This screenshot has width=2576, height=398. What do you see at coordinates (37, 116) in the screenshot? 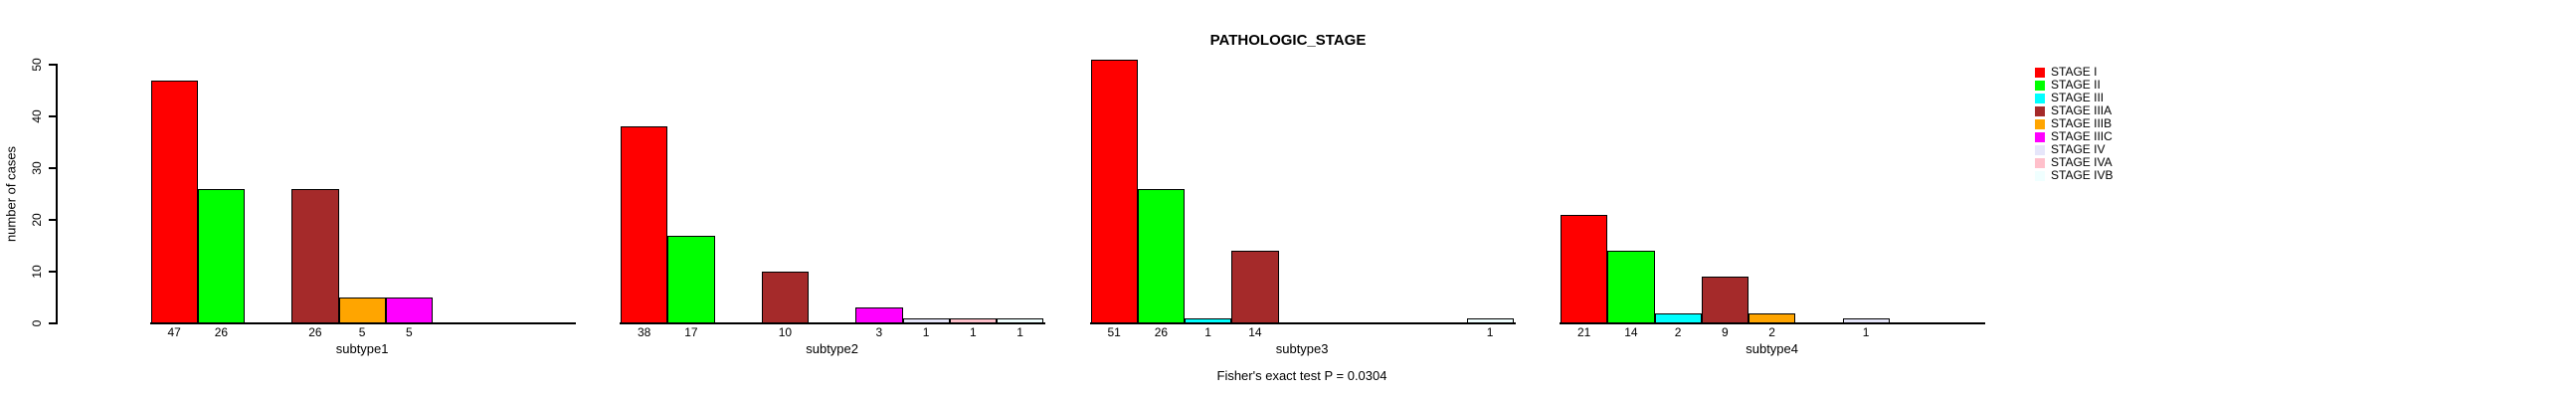
I see `y-tick-label: 40` at bounding box center [37, 116].